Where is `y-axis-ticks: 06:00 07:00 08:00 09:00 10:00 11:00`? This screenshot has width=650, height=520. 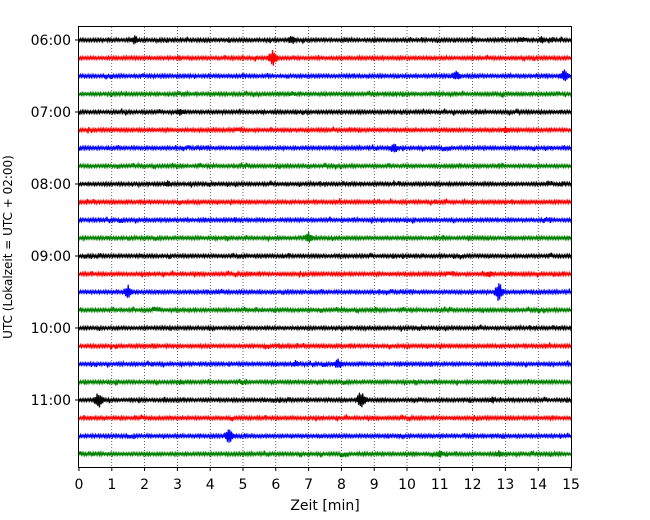
y-axis-ticks: 06:00 07:00 08:00 09:00 10:00 11:00 is located at coordinates (55, 221).